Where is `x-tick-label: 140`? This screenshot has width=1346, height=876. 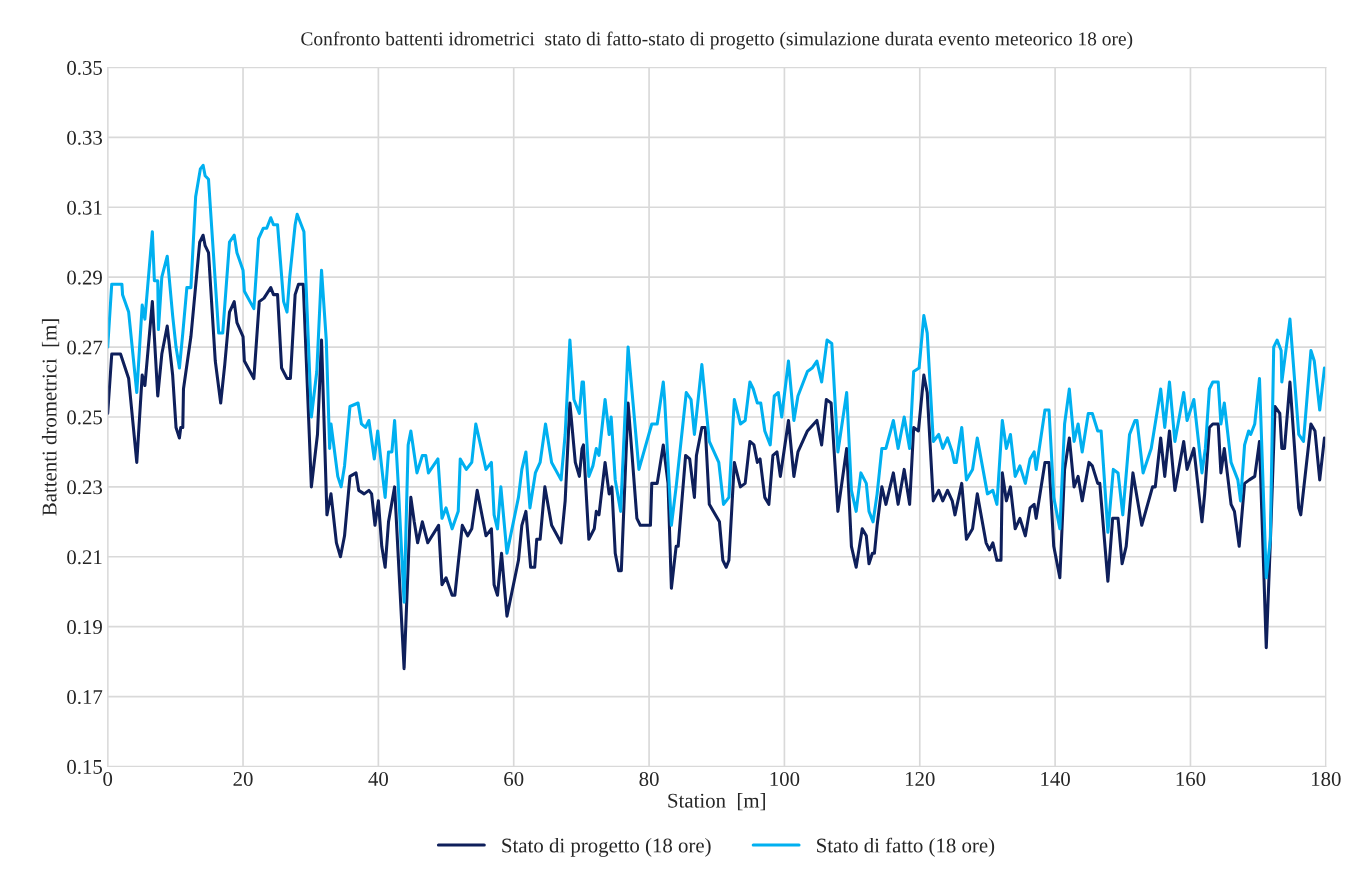 x-tick-label: 140 is located at coordinates (1055, 779).